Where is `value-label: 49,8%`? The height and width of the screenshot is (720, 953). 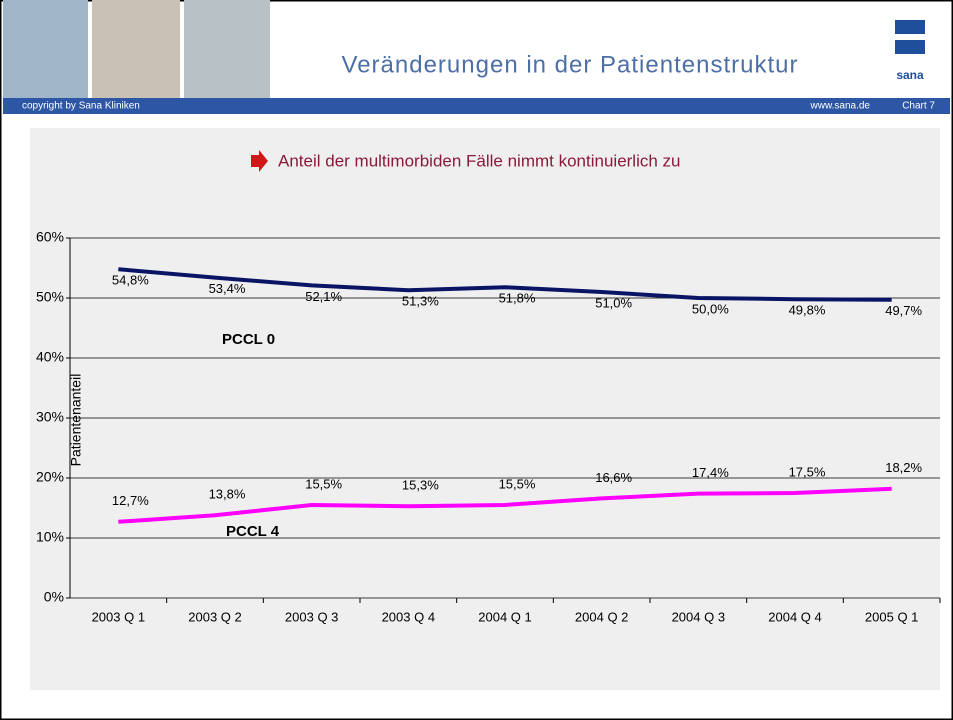 value-label: 49,8% is located at coordinates (807, 310).